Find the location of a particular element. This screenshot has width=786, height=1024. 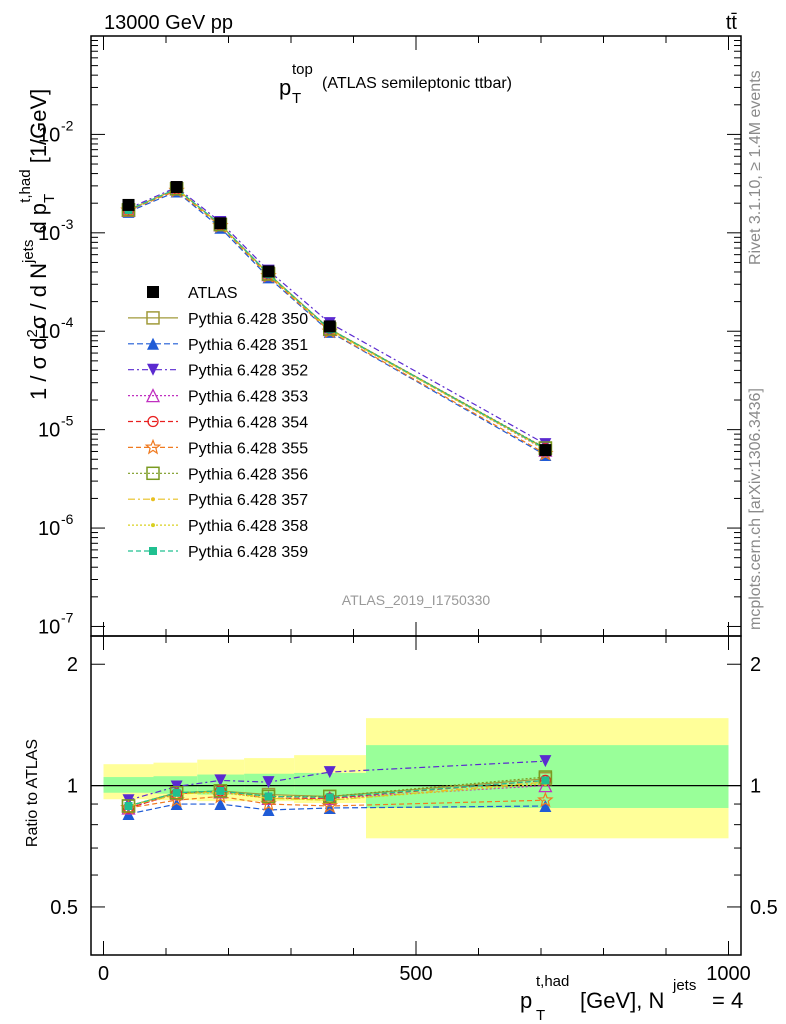

xlabel: p T t,had [GeV], N jets = 4 is located at coordinates (631, 998).